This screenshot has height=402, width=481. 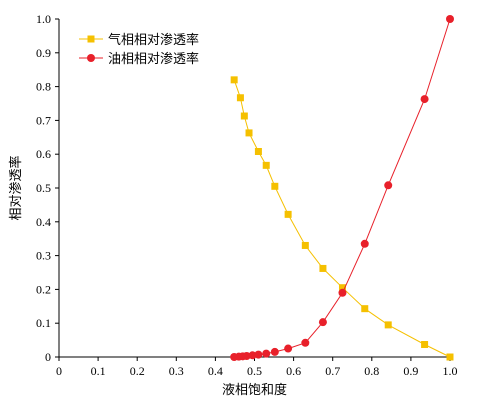 I want to click on x-tick-label: 0.4, so click(x=215, y=371).